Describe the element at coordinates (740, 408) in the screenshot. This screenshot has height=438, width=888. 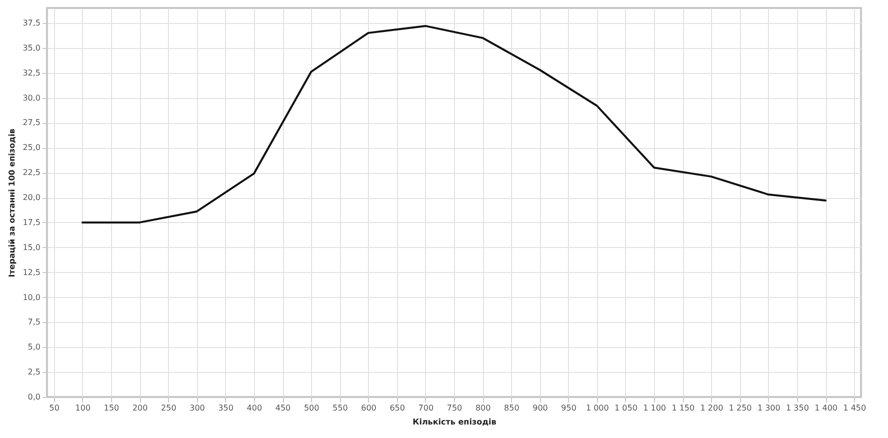
I see `x-tick-label: 1 250` at that location.